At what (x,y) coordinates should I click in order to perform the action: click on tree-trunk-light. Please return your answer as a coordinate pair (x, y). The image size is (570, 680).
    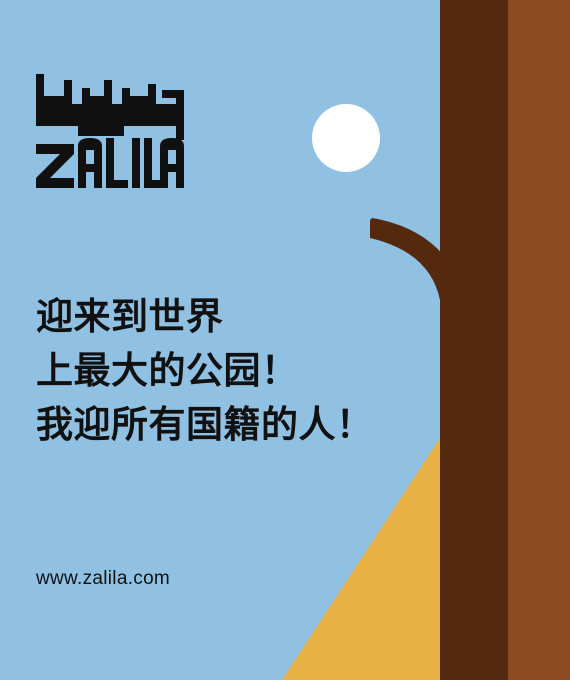
    Looking at the image, I should click on (539, 340).